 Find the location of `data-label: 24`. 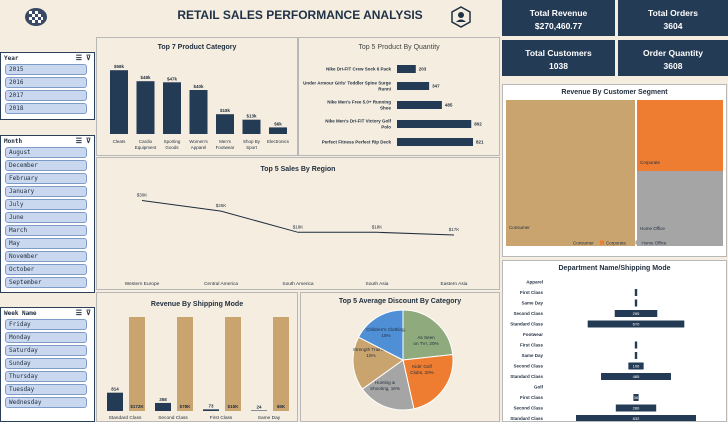

data-label: 24 is located at coordinates (259, 406).